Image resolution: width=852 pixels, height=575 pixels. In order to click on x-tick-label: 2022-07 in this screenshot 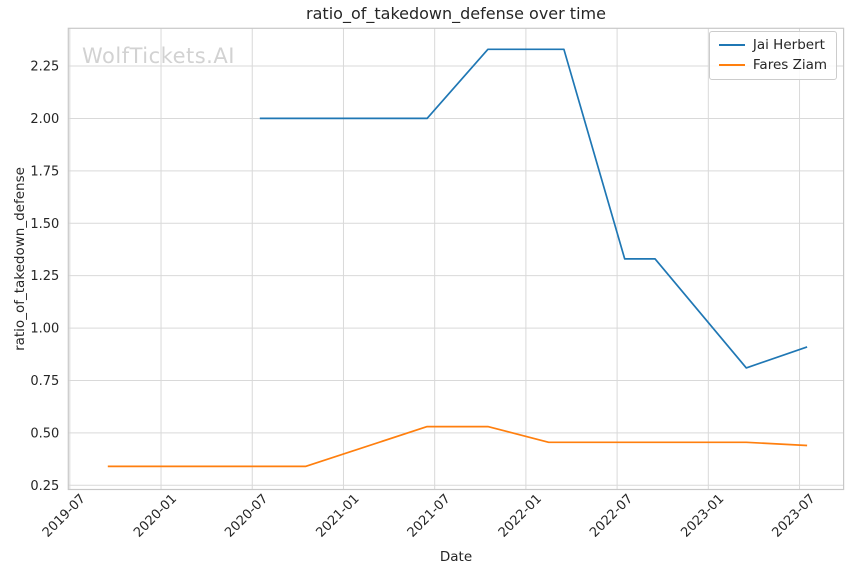, I will do `click(611, 516)`.